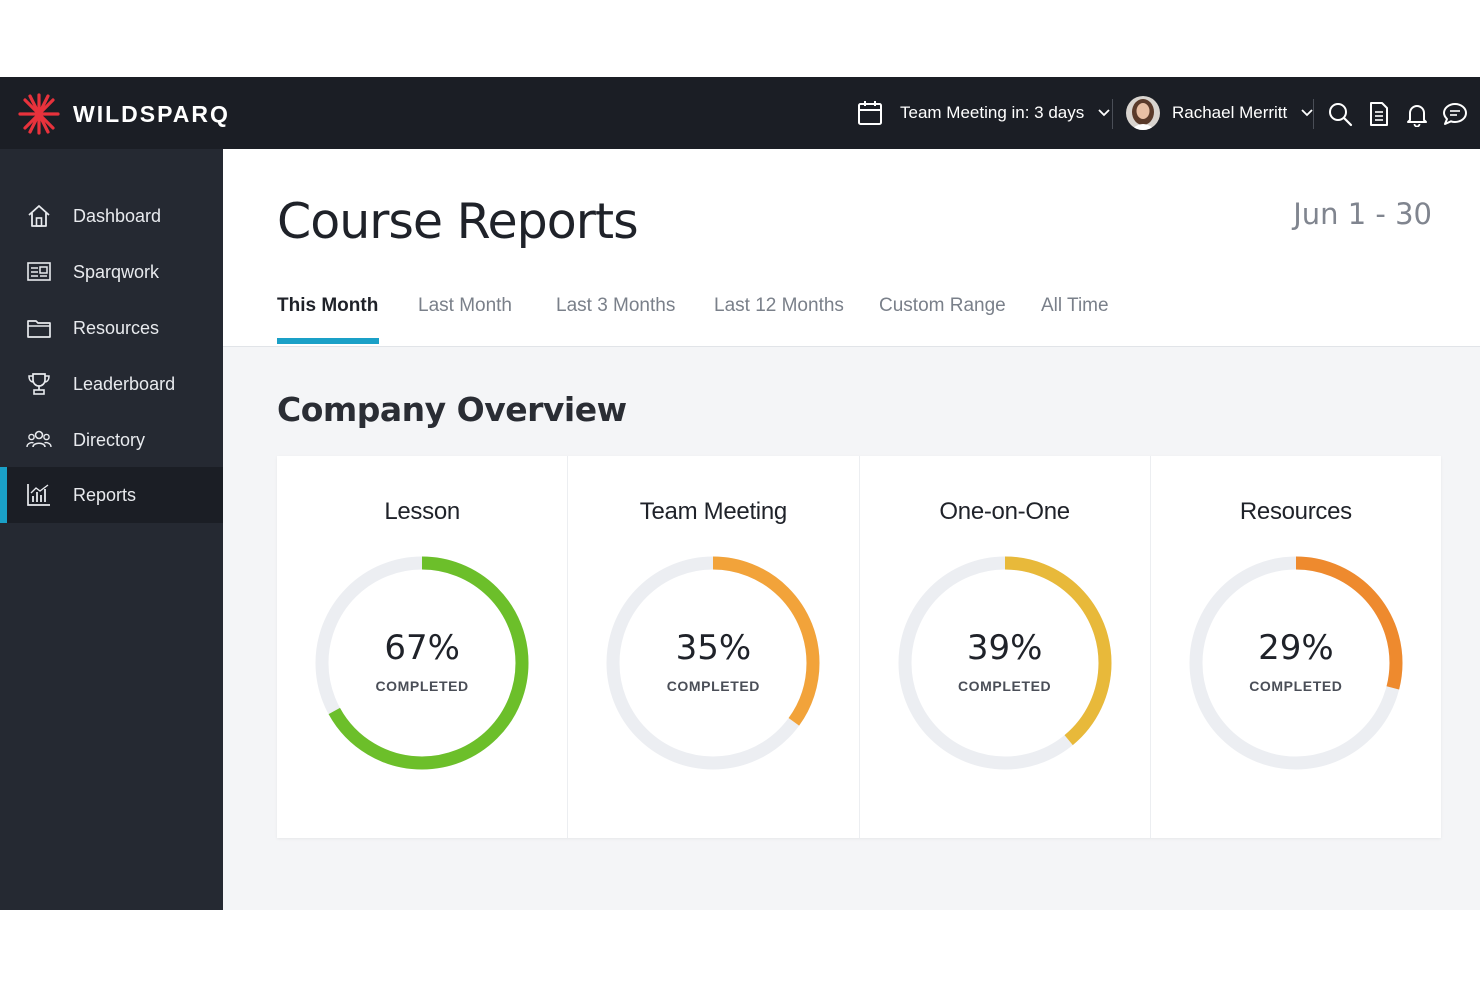  I want to click on percent-value: 29%, so click(1296, 648).